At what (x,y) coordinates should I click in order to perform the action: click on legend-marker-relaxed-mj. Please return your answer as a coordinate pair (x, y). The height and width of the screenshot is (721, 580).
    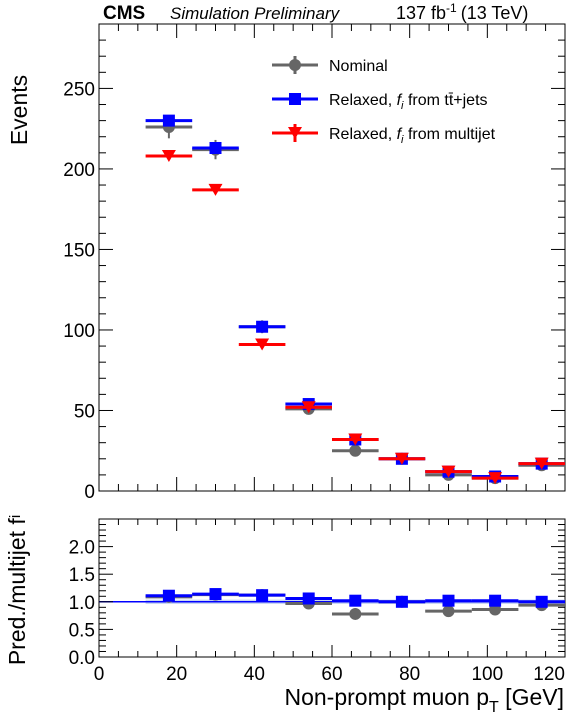
    Looking at the image, I should click on (295, 133).